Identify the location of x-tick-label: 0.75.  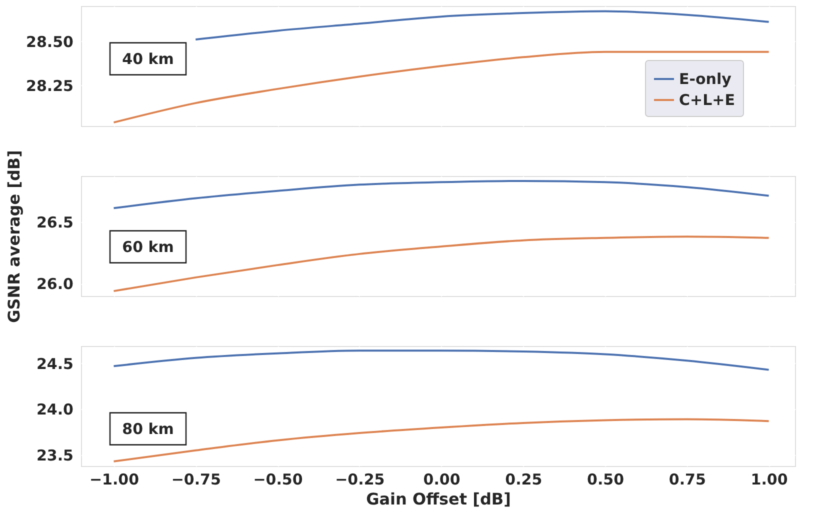
(687, 479).